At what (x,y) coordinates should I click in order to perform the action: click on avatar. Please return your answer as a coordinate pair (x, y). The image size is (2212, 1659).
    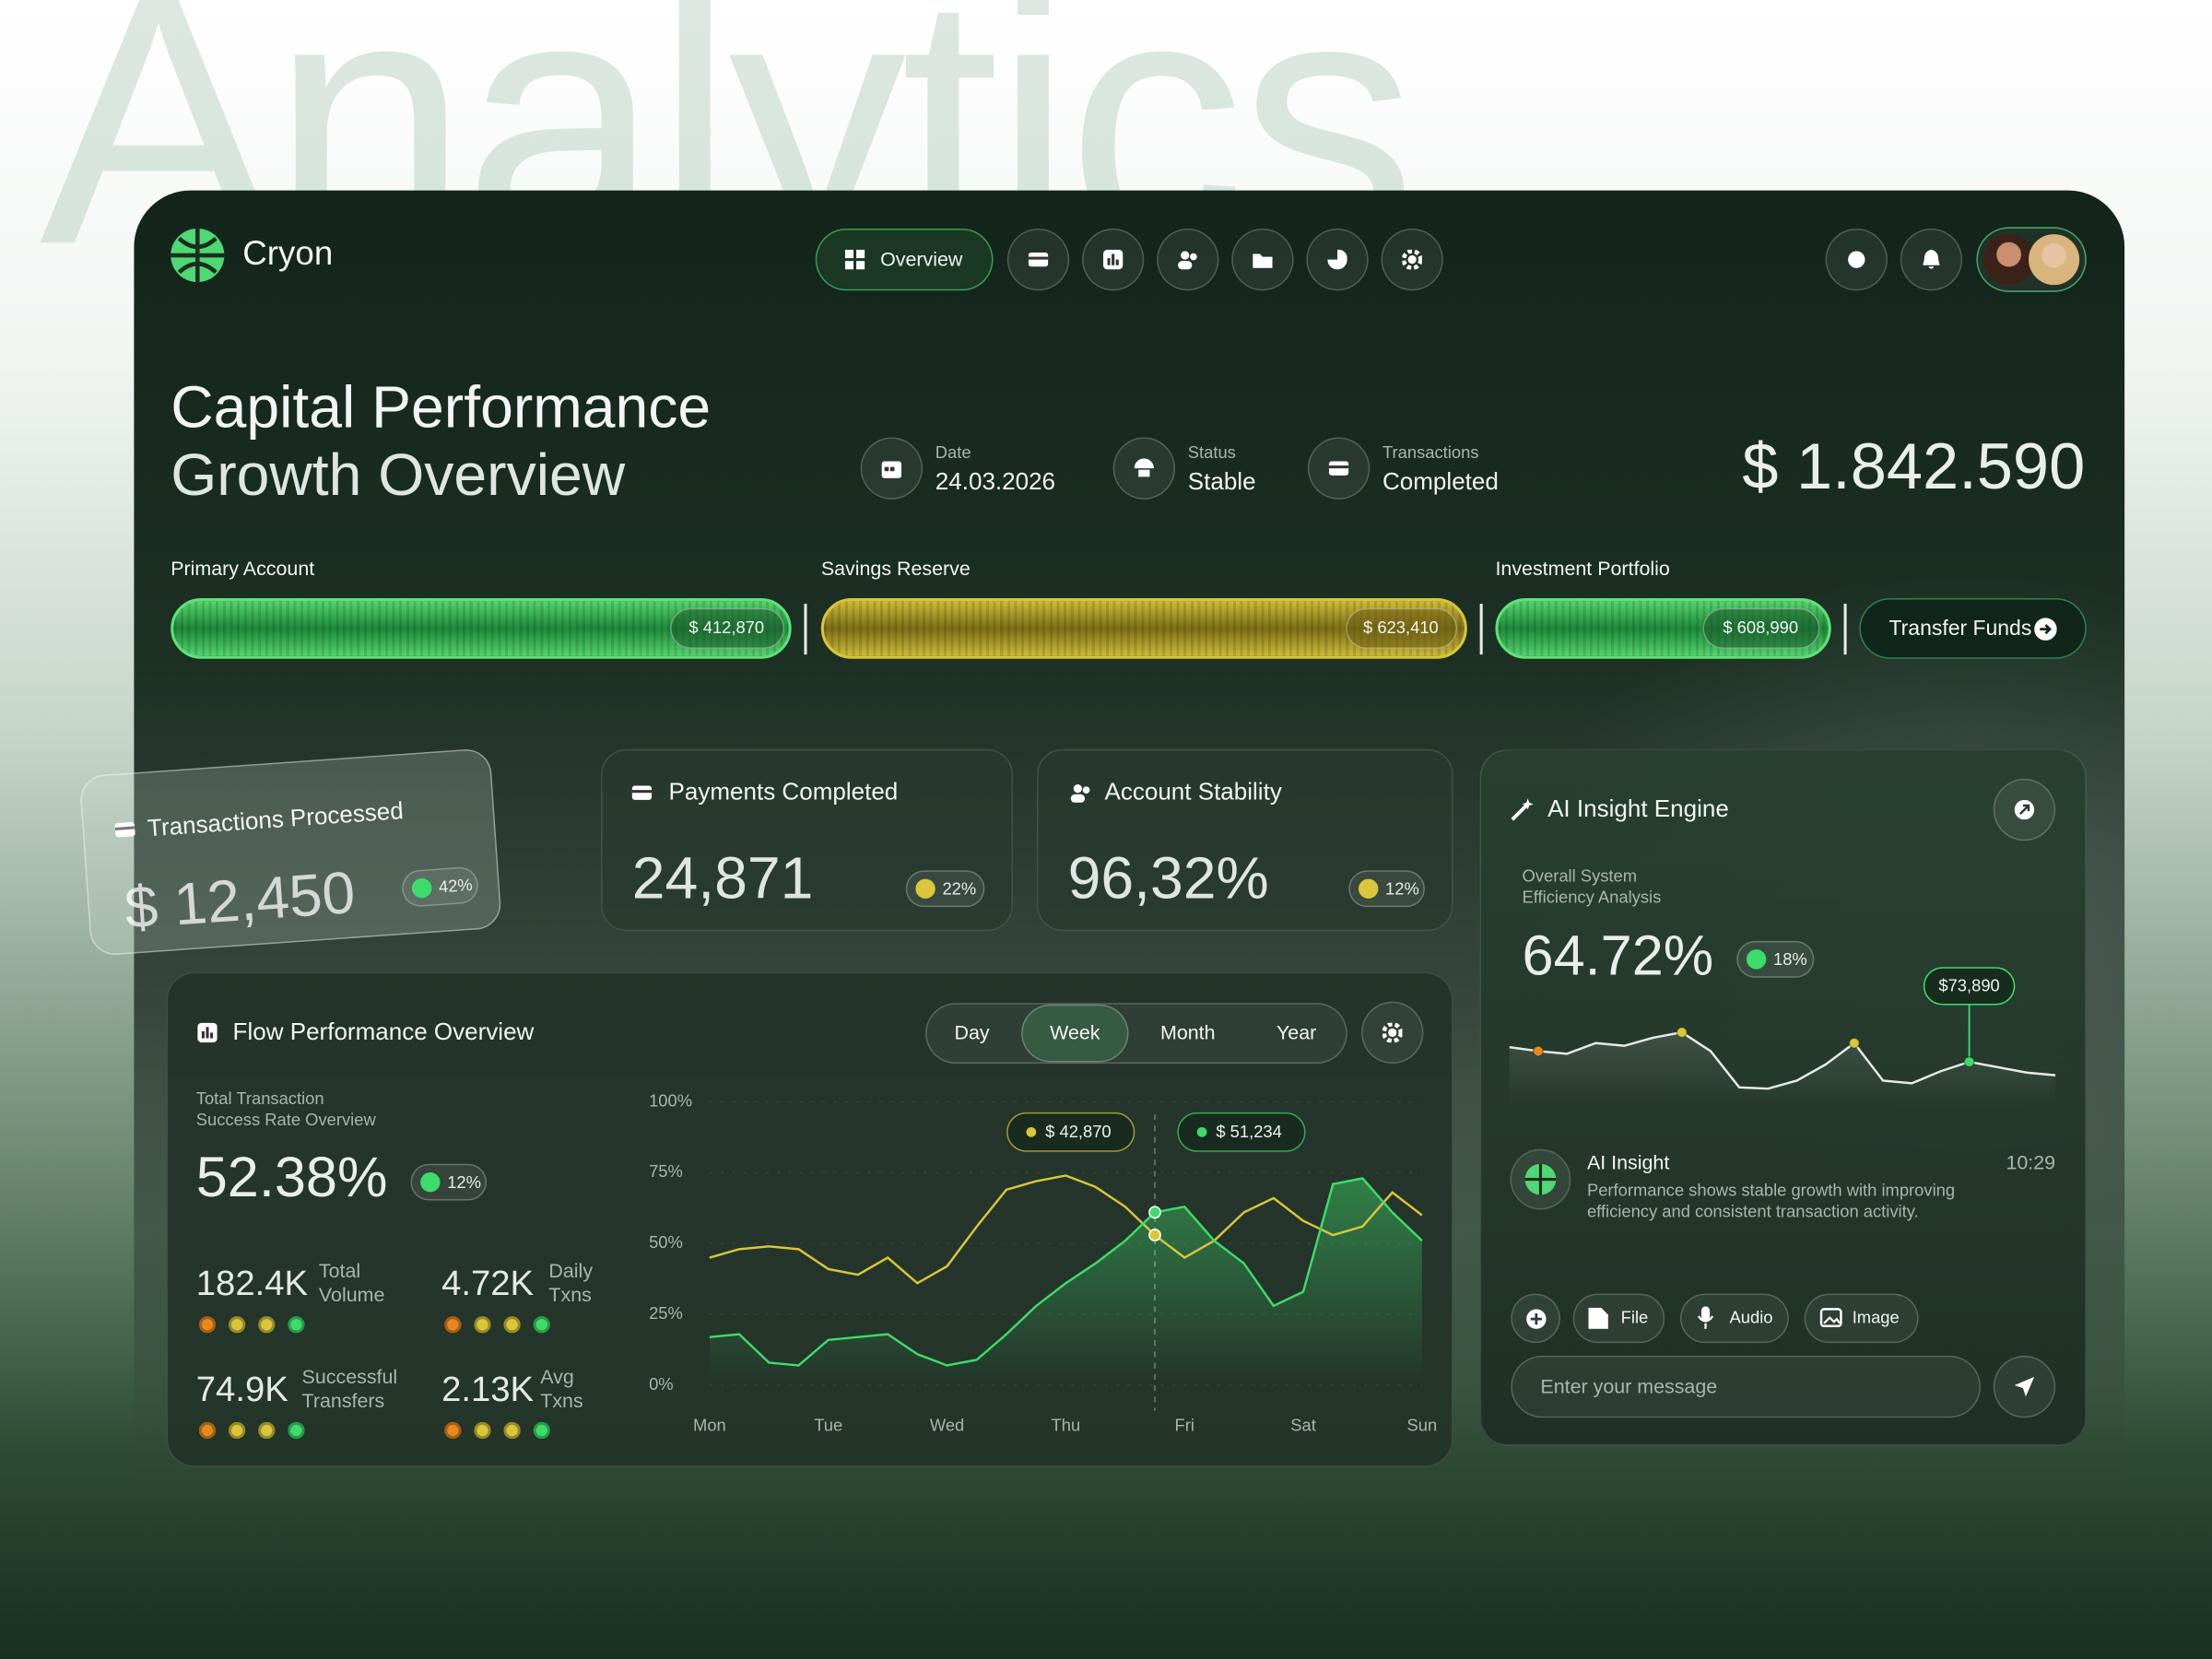
    Looking at the image, I should click on (2009, 260).